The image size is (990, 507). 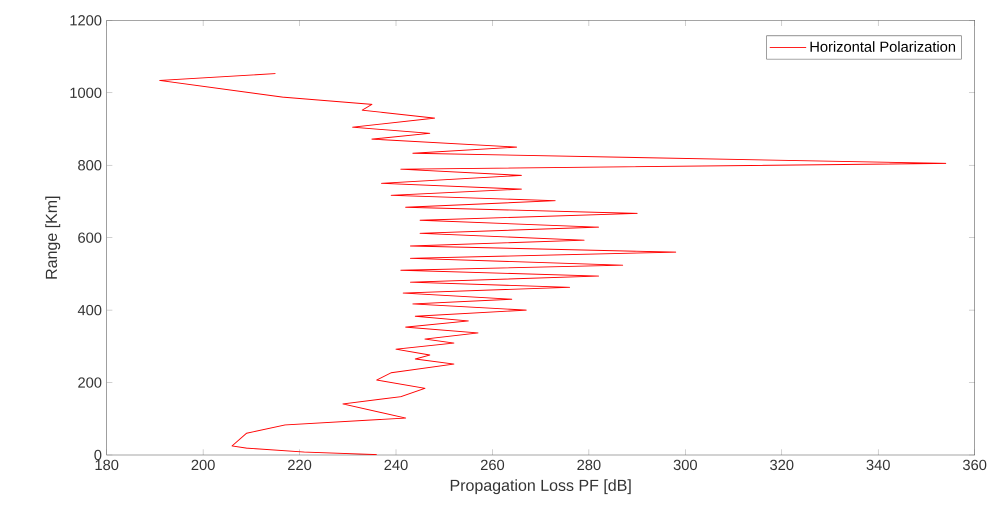 What do you see at coordinates (685, 465) in the screenshot?
I see `x-tick-label: 300` at bounding box center [685, 465].